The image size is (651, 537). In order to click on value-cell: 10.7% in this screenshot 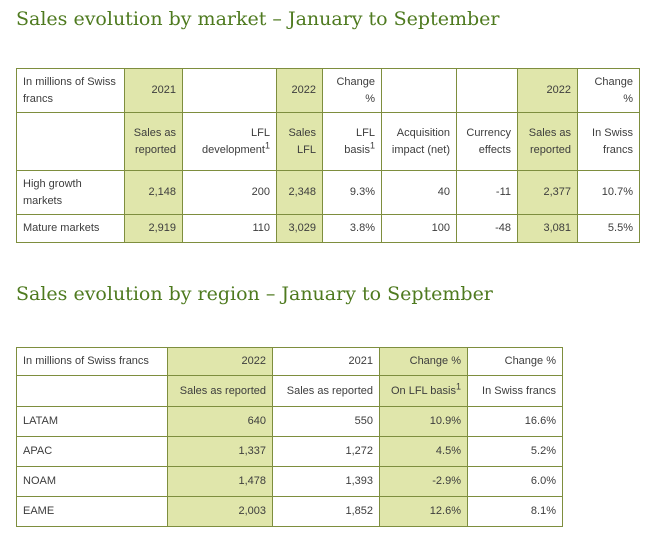, I will do `click(608, 192)`.